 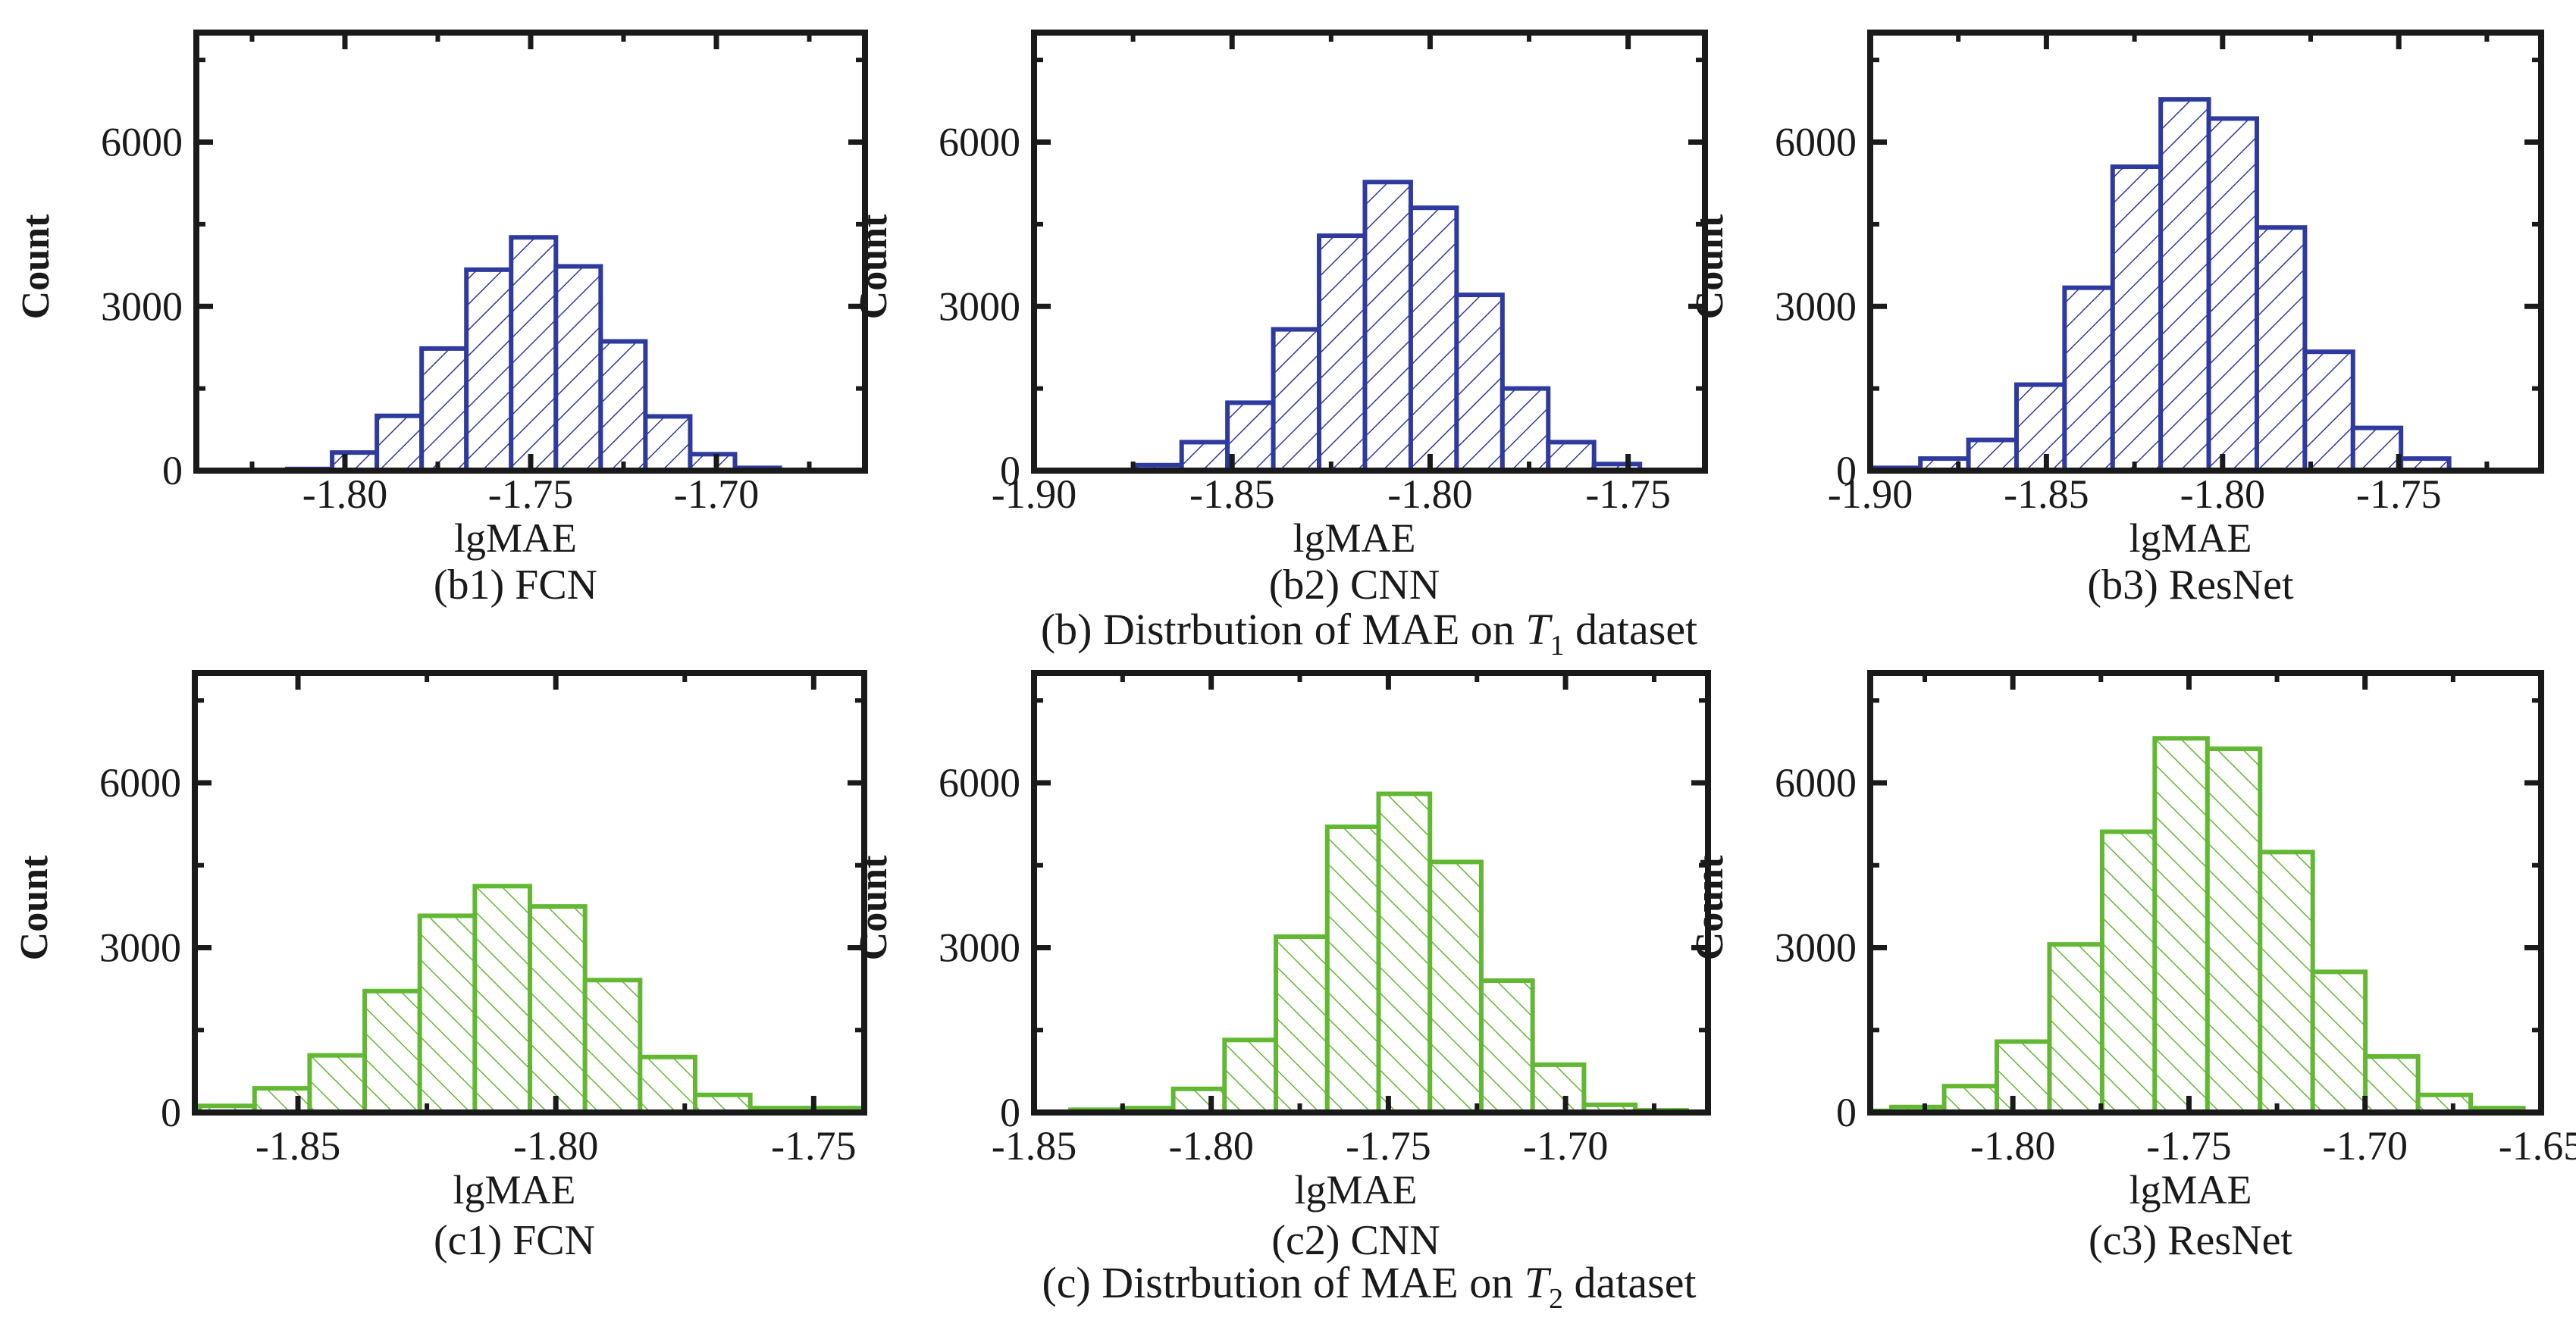 What do you see at coordinates (1556, 1299) in the screenshot?
I see `caption-t2-subscript: 2` at bounding box center [1556, 1299].